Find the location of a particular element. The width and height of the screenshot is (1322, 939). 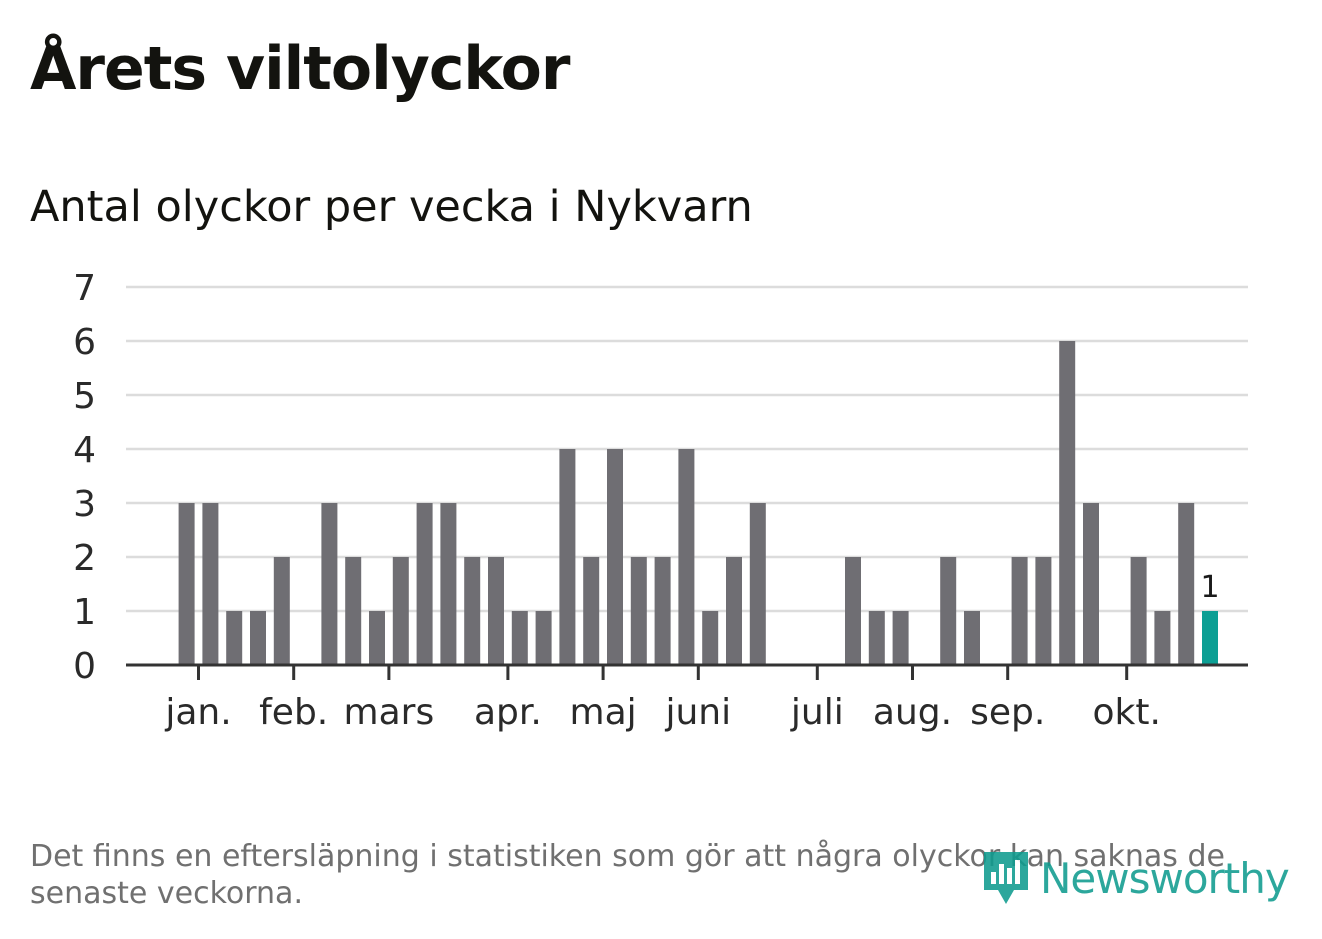

x-tick-label: mars is located at coordinates (389, 712).